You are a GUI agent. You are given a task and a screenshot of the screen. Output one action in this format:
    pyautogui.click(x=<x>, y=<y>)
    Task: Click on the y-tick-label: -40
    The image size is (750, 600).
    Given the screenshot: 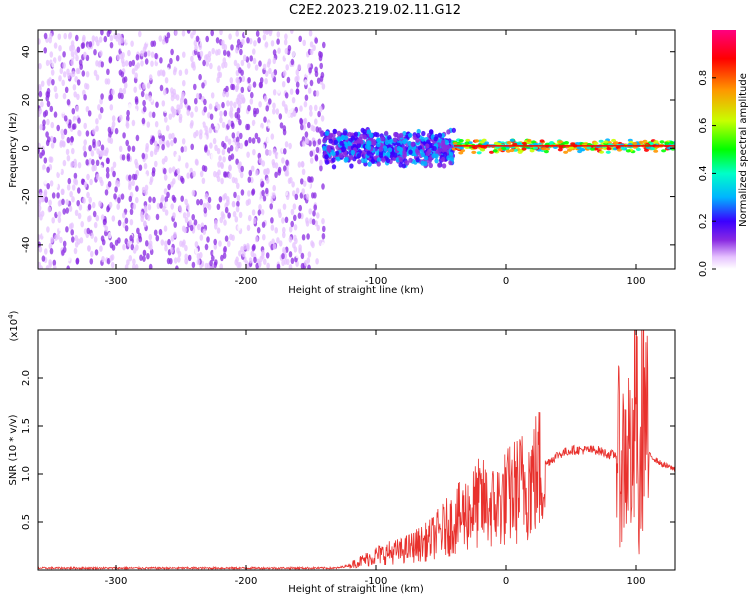 What is the action you would take?
    pyautogui.click(x=26, y=245)
    